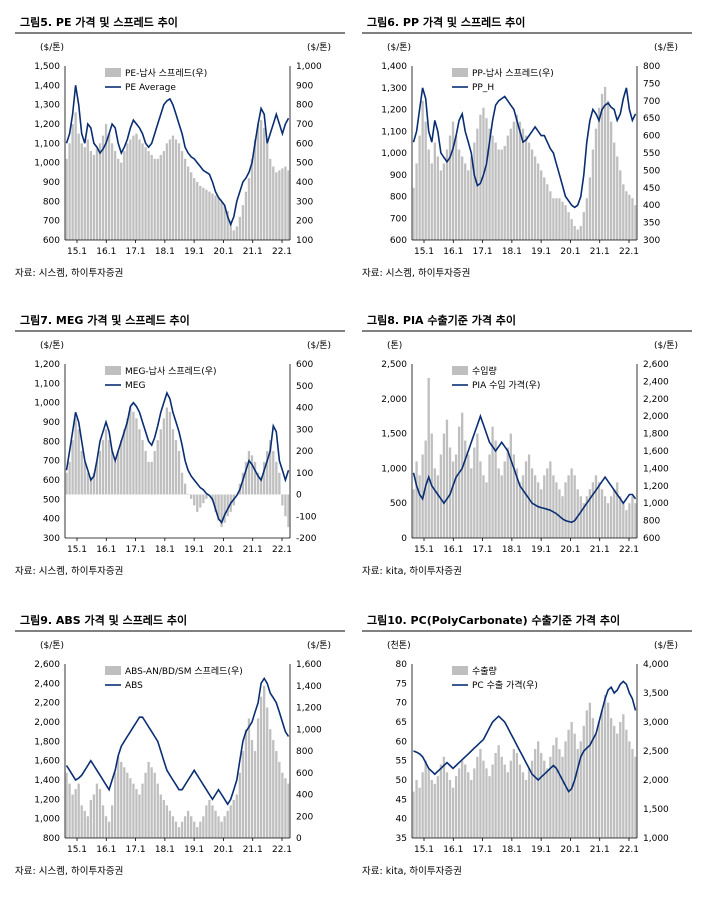 The width and height of the screenshot is (706, 901). What do you see at coordinates (398, 219) in the screenshot?
I see `left-tick-label: 700` at bounding box center [398, 219].